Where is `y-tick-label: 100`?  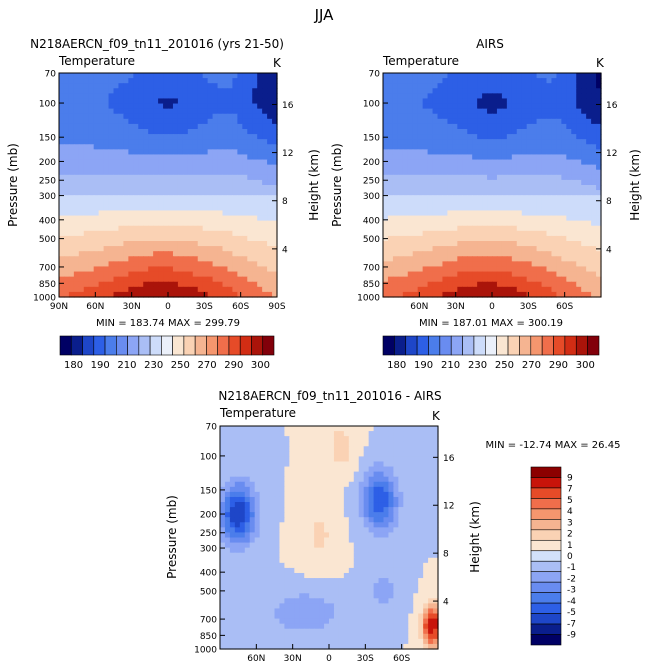 y-tick-label: 100 is located at coordinates (371, 105).